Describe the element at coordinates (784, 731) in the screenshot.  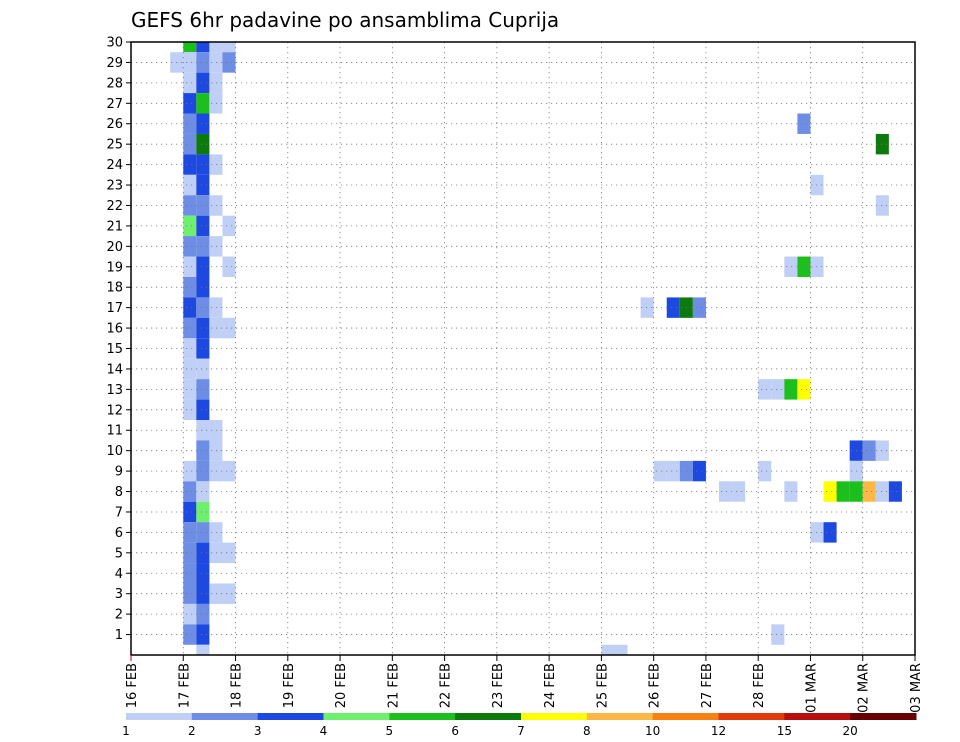
I see `legend-label: 15` at that location.